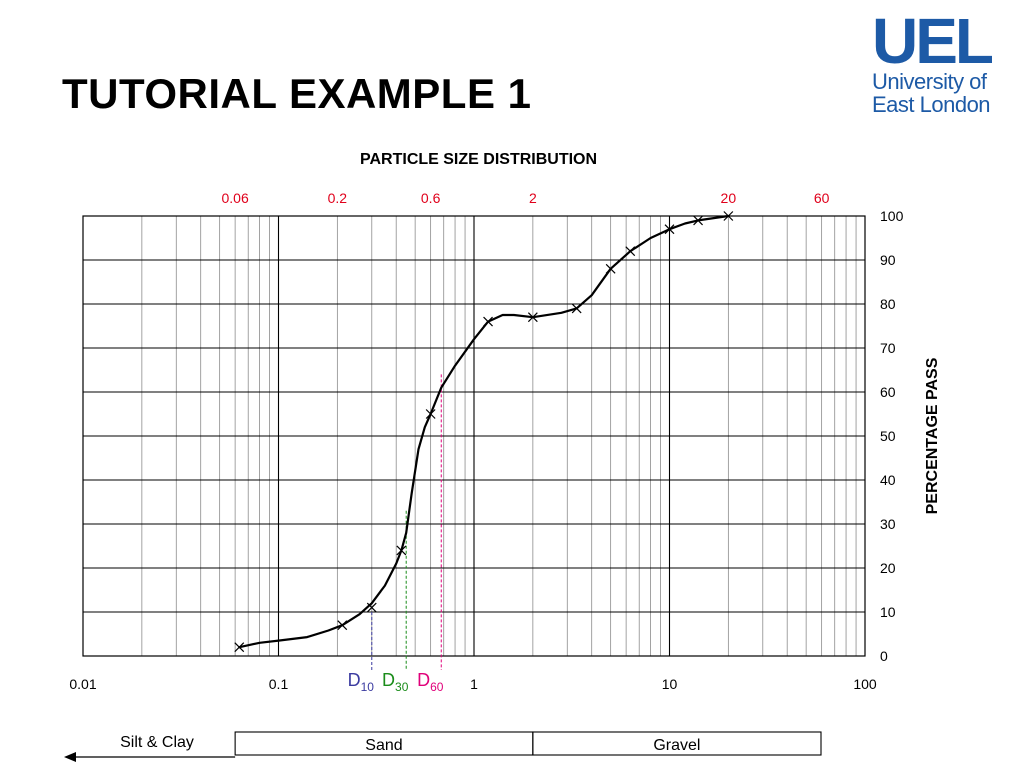  What do you see at coordinates (533, 198) in the screenshot?
I see `top-tick-label: 2` at bounding box center [533, 198].